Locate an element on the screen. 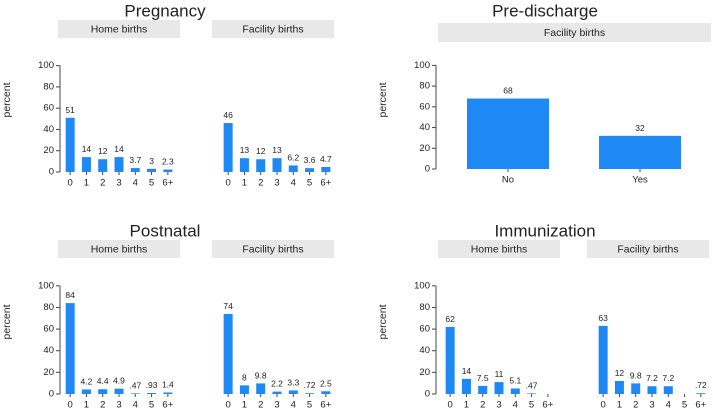  x-tick-label: Yes is located at coordinates (640, 180).